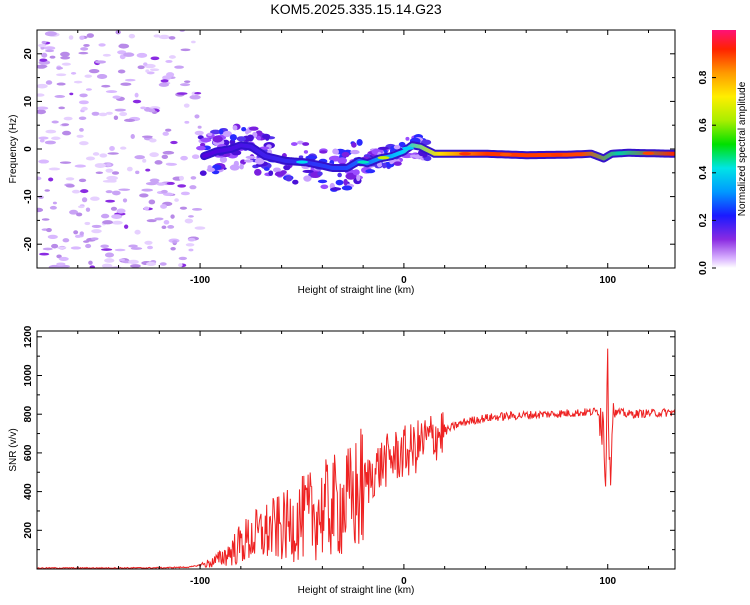  What do you see at coordinates (703, 220) in the screenshot?
I see `colorbar-tick-label: 0.2` at bounding box center [703, 220].